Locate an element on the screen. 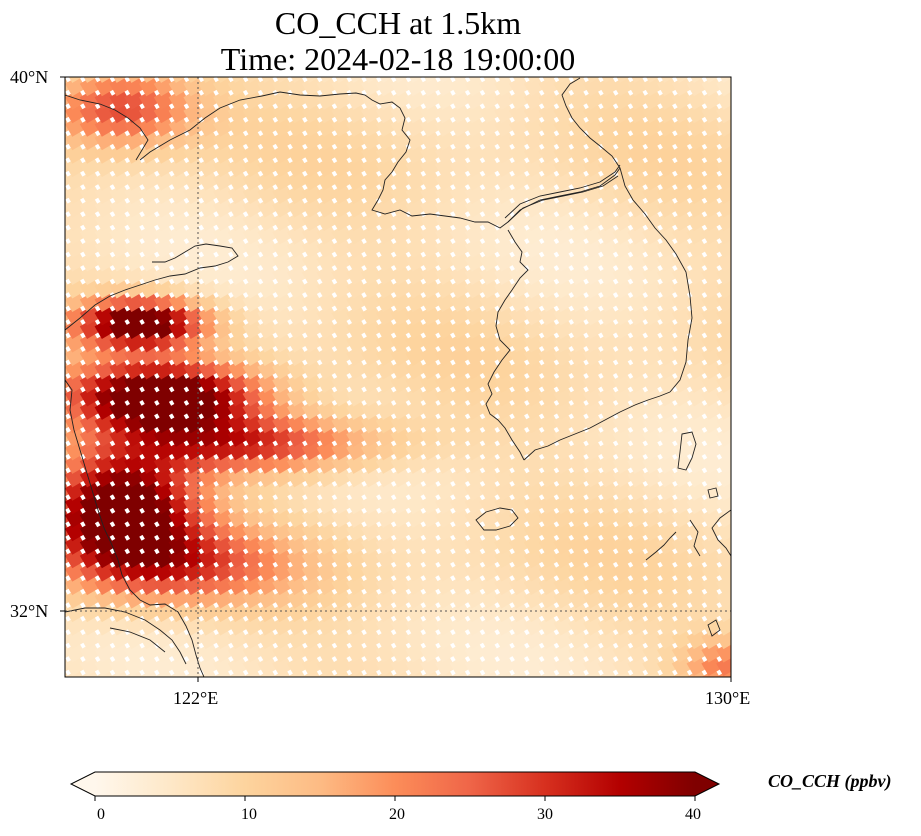  colorbar-label: CO_CCH (ppbv) is located at coordinates (830, 781).